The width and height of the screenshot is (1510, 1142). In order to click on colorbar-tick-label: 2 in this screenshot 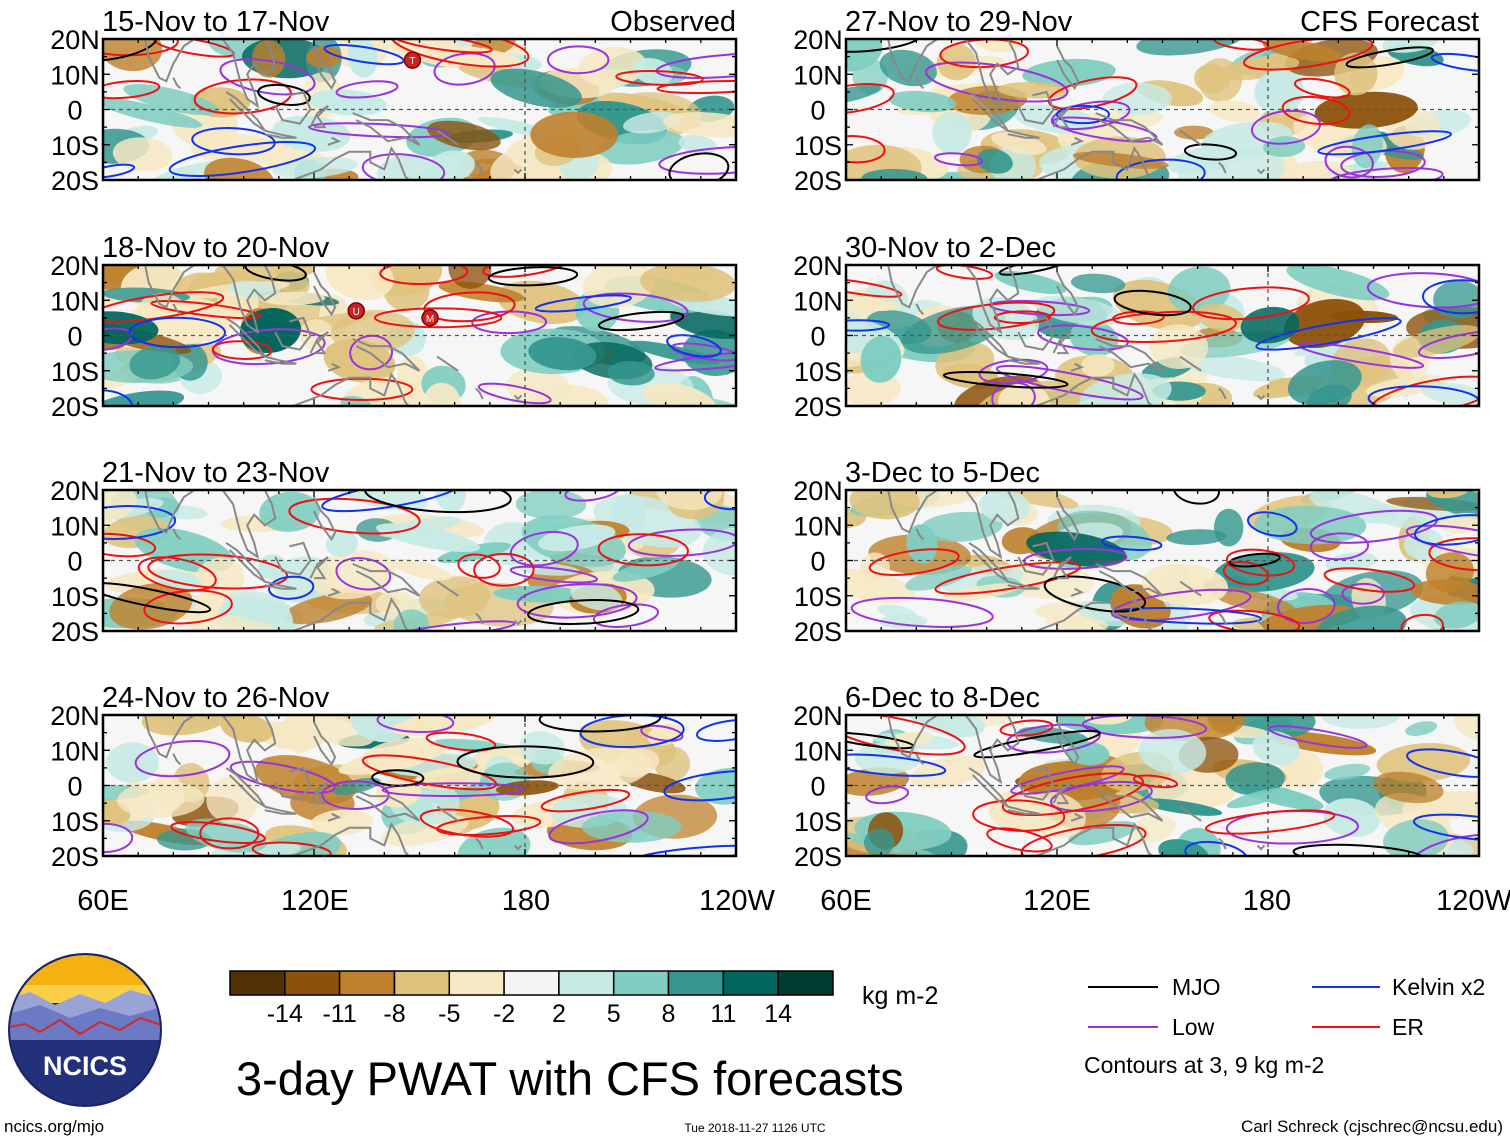, I will do `click(559, 1014)`.